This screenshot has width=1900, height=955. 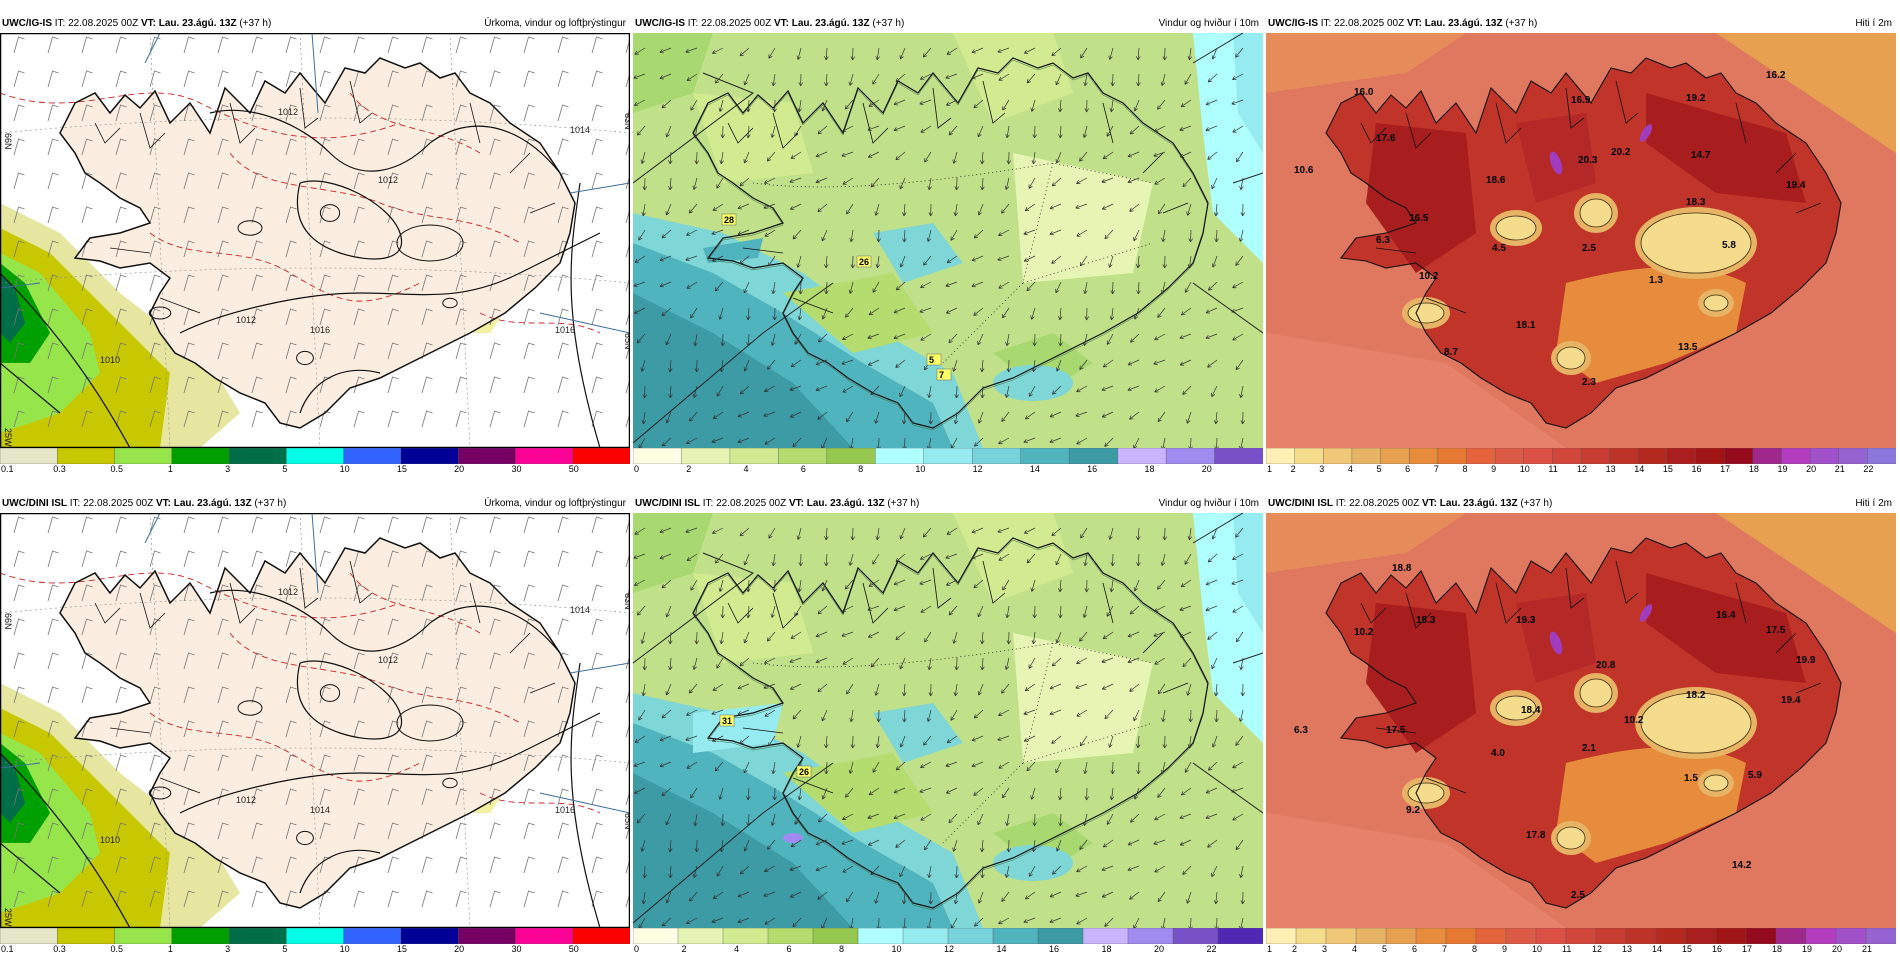 I want to click on wind-arrows, so click(x=939, y=727).